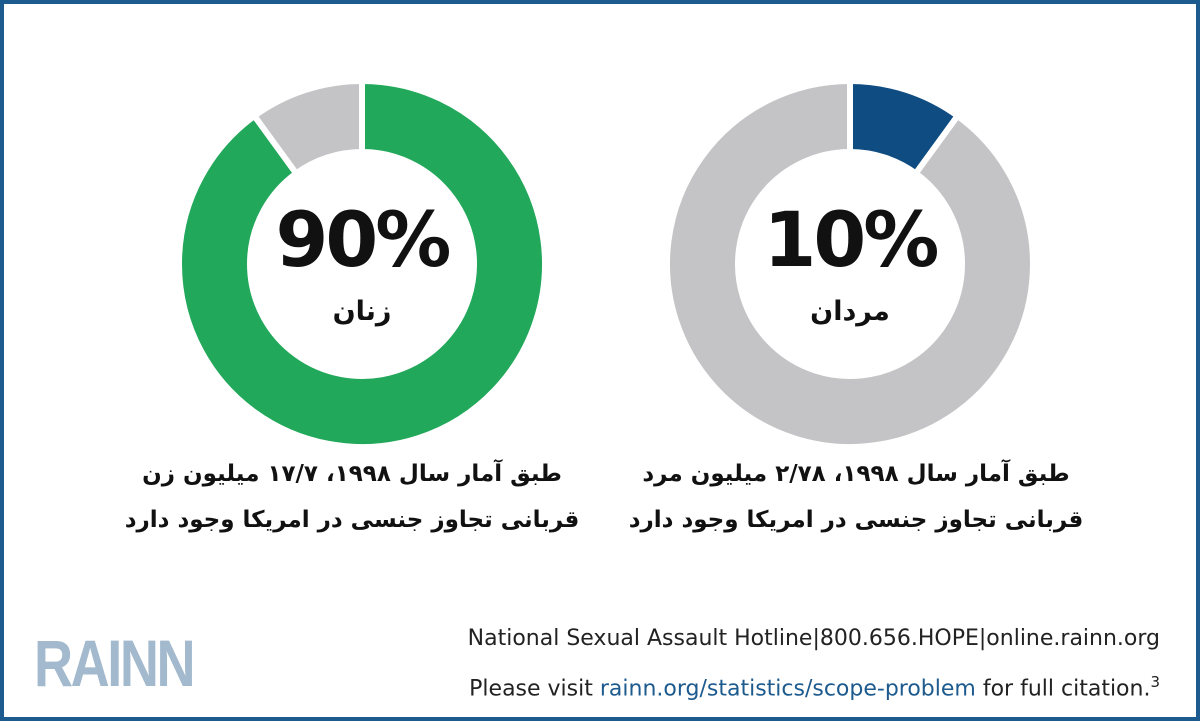  Describe the element at coordinates (363, 239) in the screenshot. I see `women-percentage: 90%` at that location.